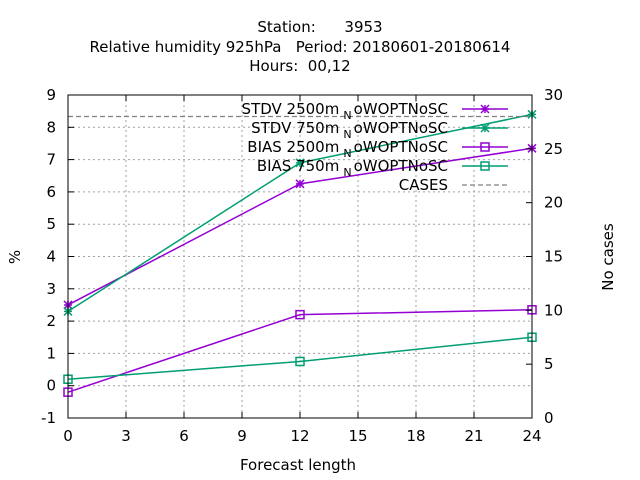  What do you see at coordinates (300, 361) in the screenshot?
I see `series-3-point` at bounding box center [300, 361].